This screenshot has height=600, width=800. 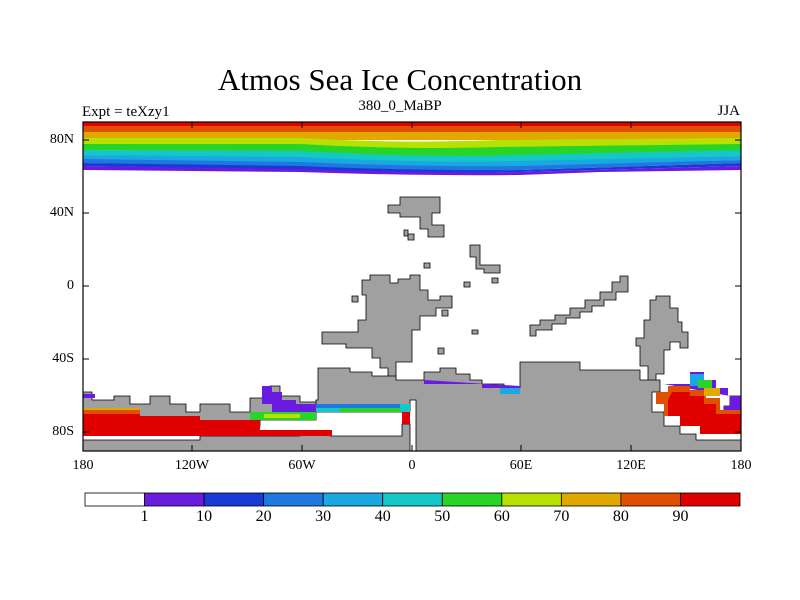 I want to click on lat-label-40s: 40S, so click(x=63, y=358).